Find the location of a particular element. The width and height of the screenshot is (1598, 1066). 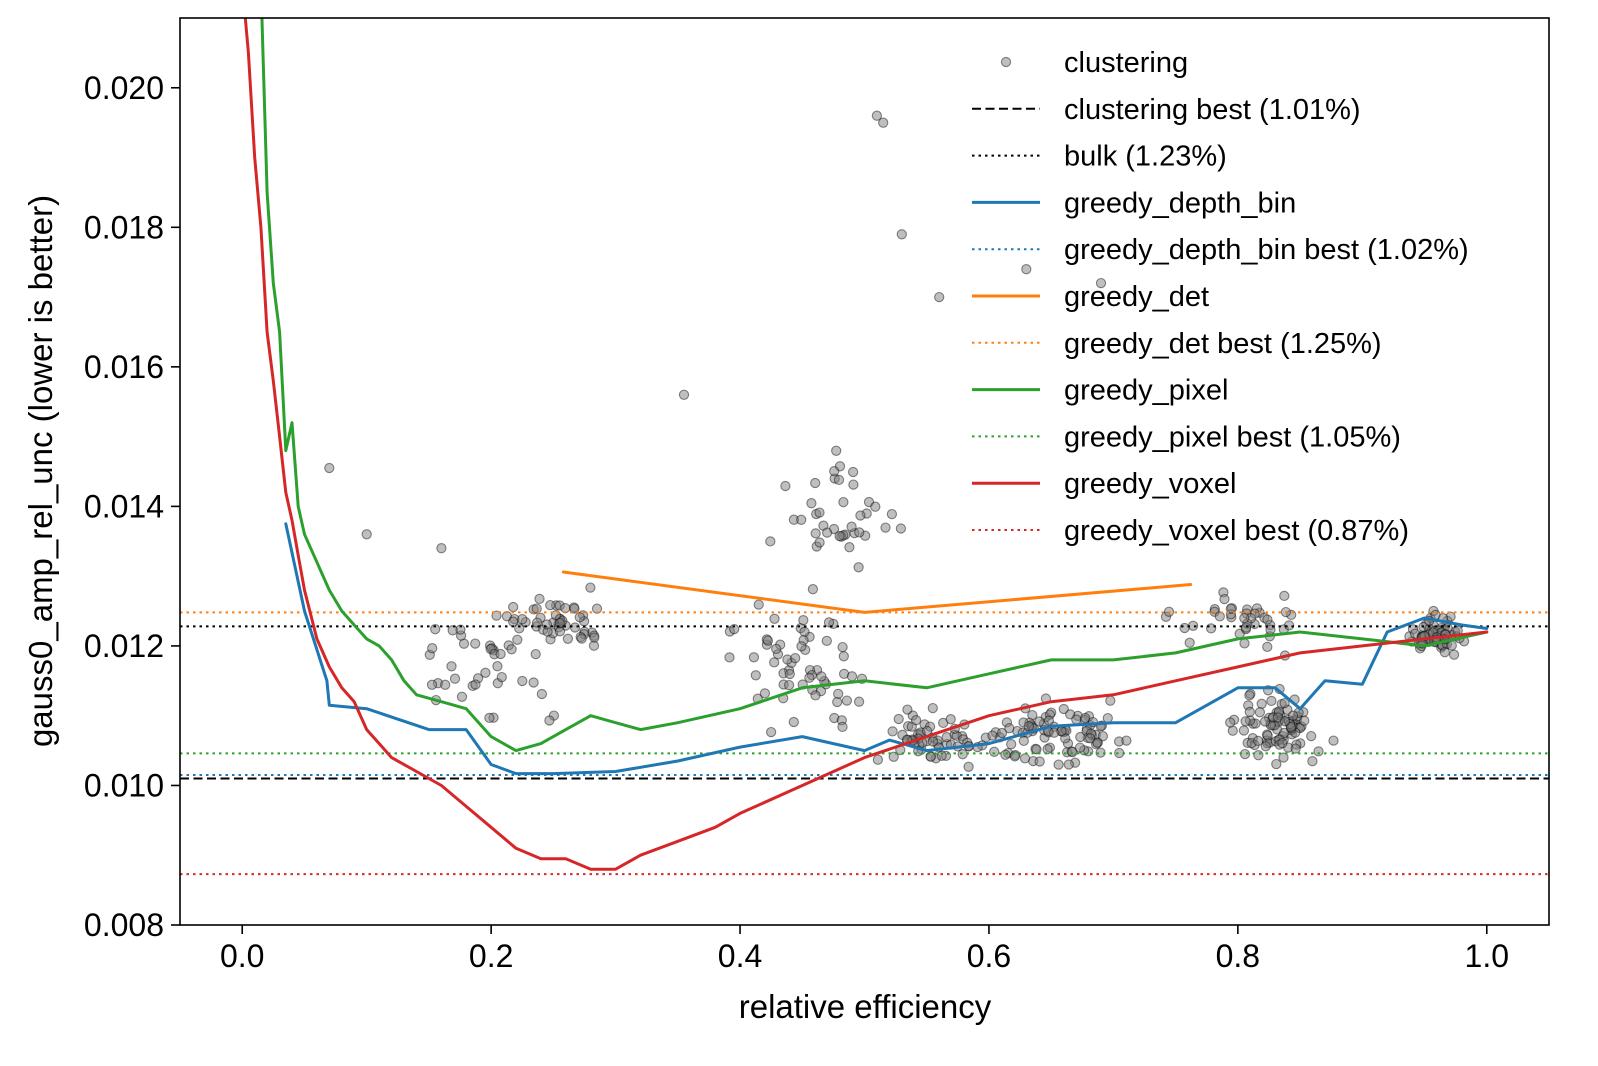

y-tick-label: 0.014 is located at coordinates (124, 506).